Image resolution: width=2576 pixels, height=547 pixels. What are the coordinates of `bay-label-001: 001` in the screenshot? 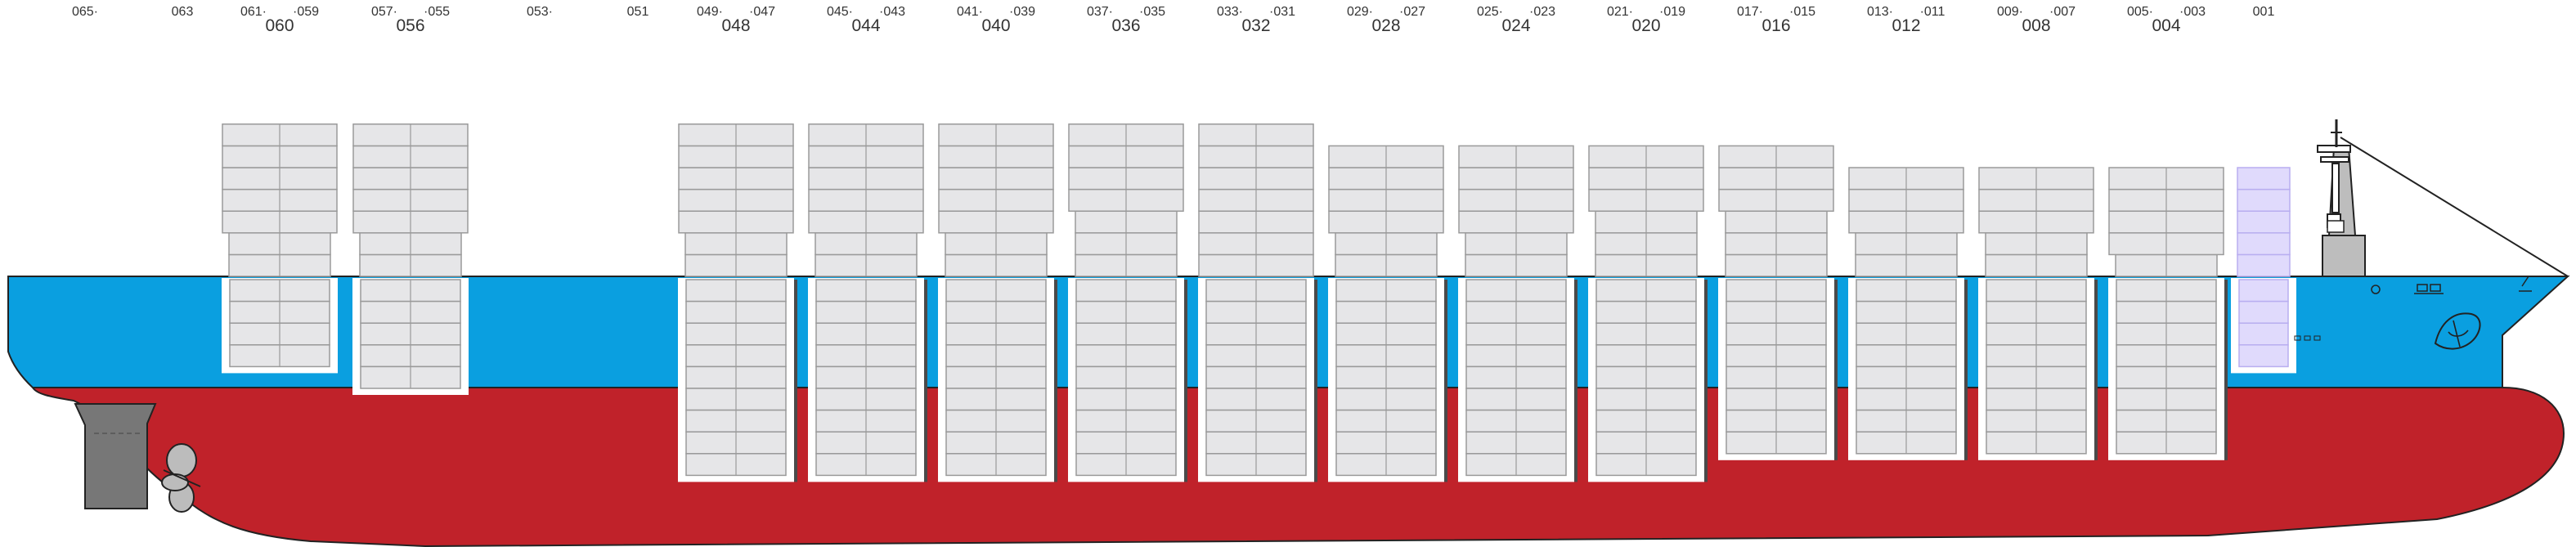 It's located at (2264, 12).